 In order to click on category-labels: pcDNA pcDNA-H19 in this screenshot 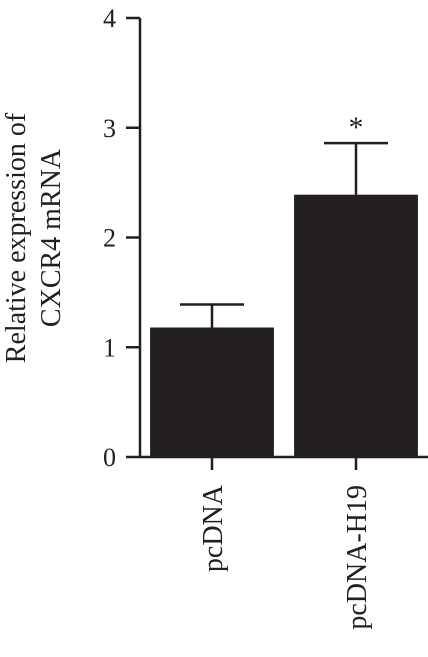, I will do `click(285, 556)`.